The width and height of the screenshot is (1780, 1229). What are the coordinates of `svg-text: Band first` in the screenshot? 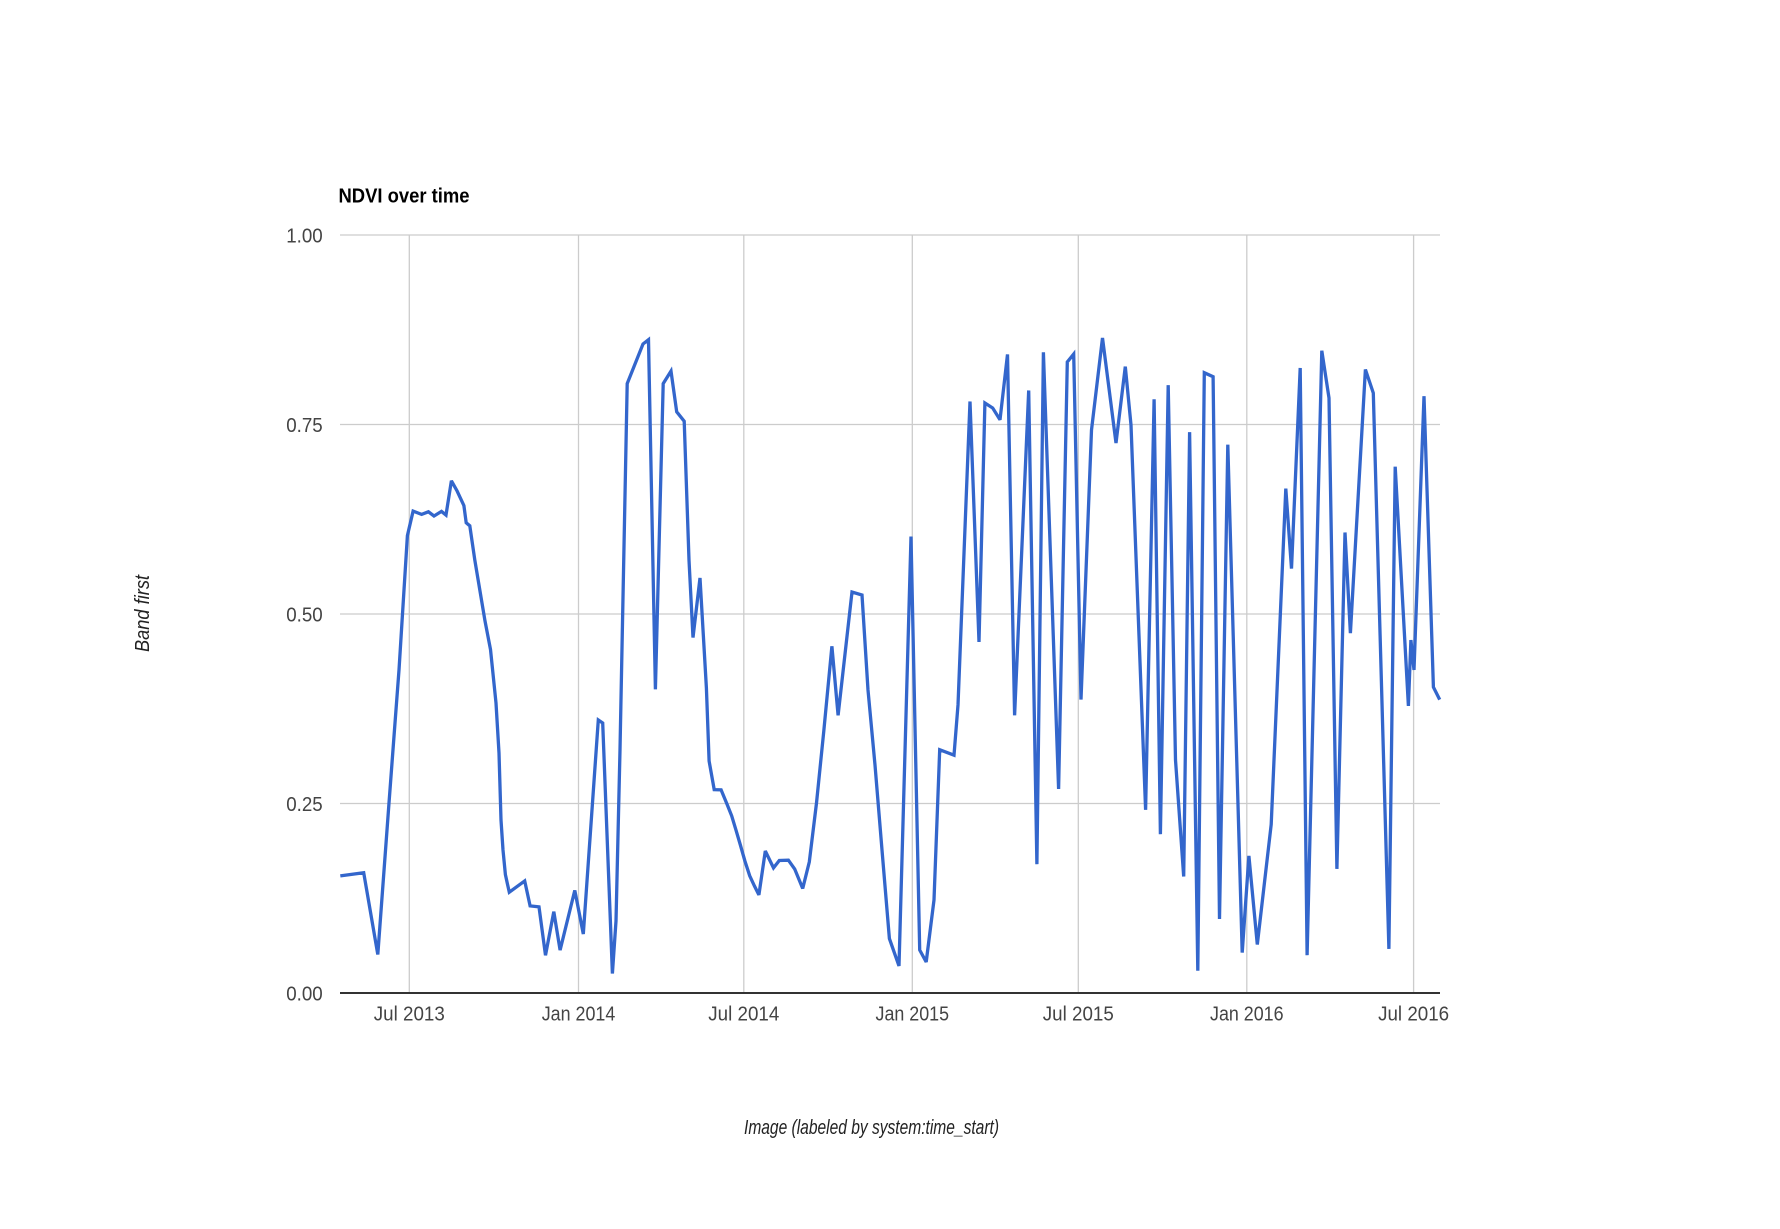 It's located at (143, 613).